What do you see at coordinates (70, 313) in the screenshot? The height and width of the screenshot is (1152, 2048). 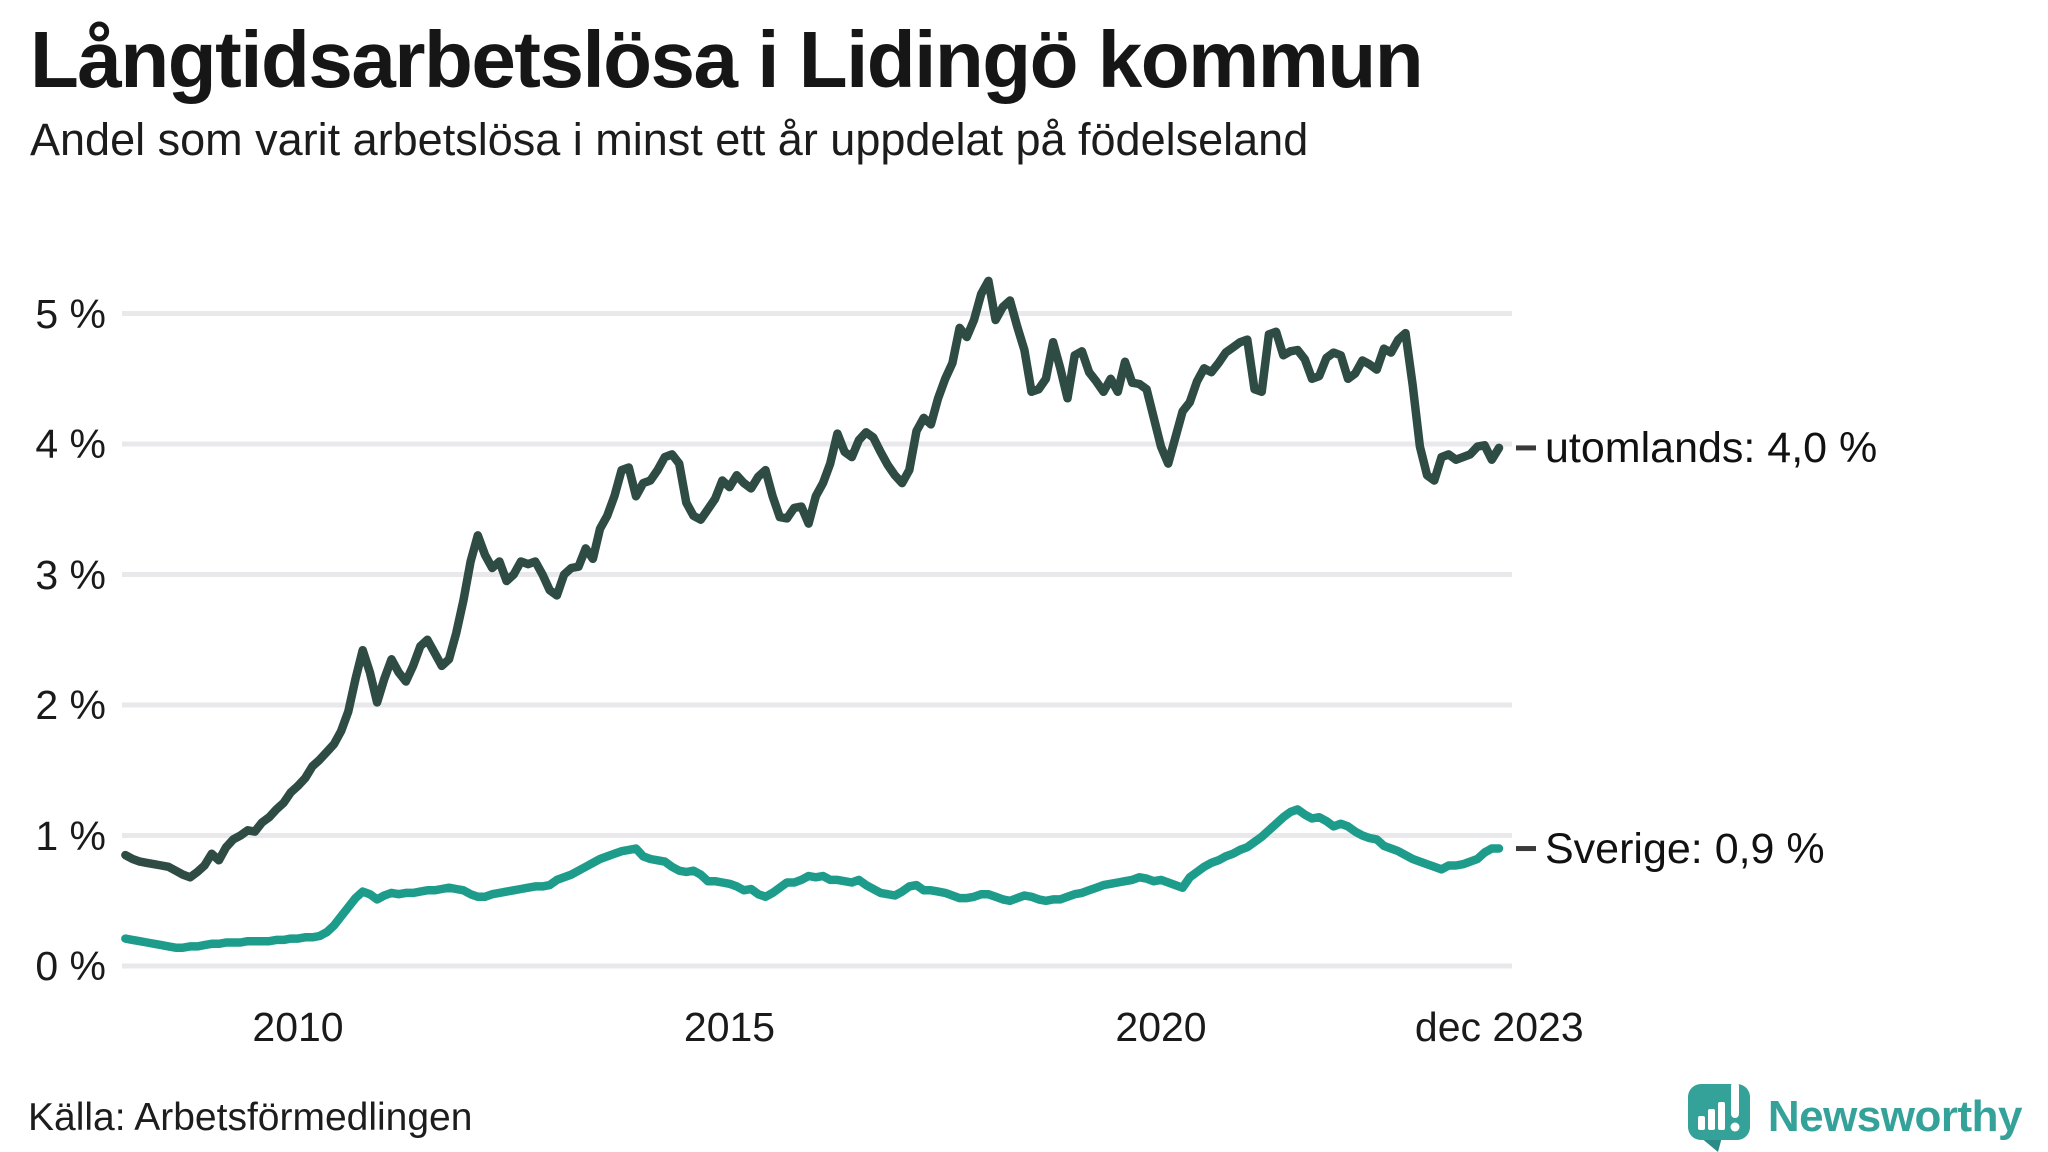 I see `y-tick-label: 5 %` at bounding box center [70, 313].